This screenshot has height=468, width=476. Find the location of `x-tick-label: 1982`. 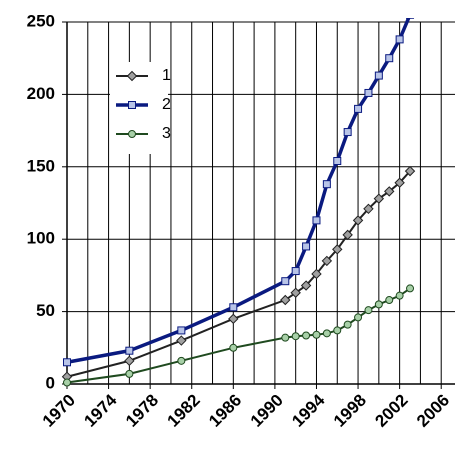

x-tick-label: 1982 is located at coordinates (184, 411).